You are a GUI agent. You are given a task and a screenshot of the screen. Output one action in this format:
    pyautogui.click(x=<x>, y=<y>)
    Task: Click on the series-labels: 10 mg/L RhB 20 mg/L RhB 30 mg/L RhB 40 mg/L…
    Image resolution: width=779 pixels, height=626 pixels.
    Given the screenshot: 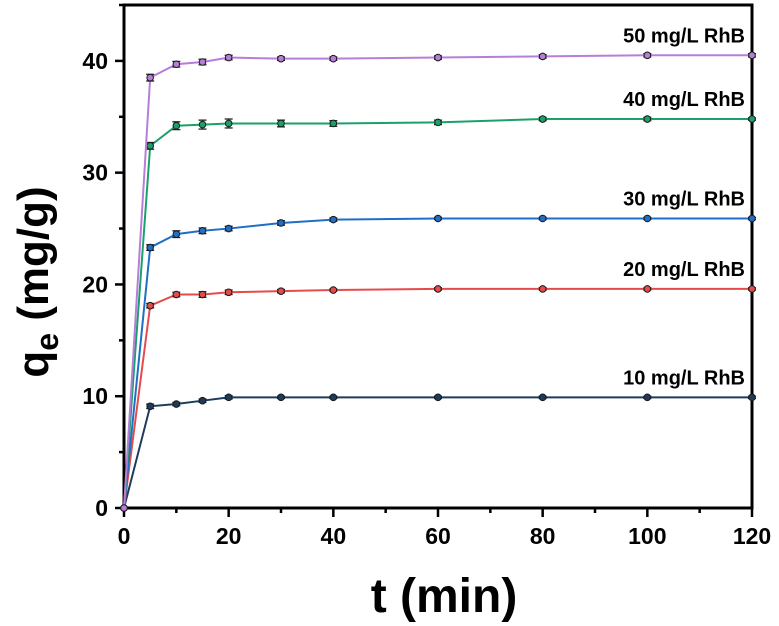 What is the action you would take?
    pyautogui.click(x=684, y=207)
    